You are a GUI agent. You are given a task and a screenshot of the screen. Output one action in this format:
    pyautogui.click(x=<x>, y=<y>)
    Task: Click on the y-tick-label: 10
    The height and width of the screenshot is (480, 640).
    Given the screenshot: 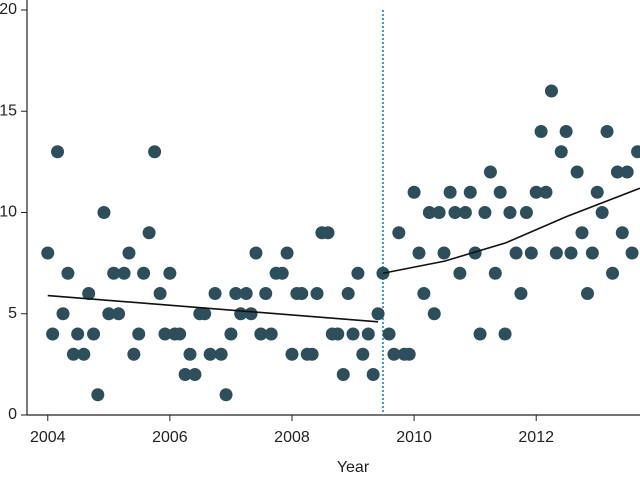 What is the action you would take?
    pyautogui.click(x=8, y=212)
    